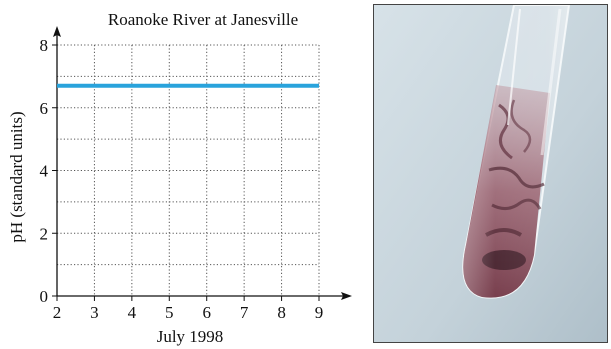 The image size is (611, 349). Describe the element at coordinates (57, 31) in the screenshot. I see `y-axis-arrow` at that location.